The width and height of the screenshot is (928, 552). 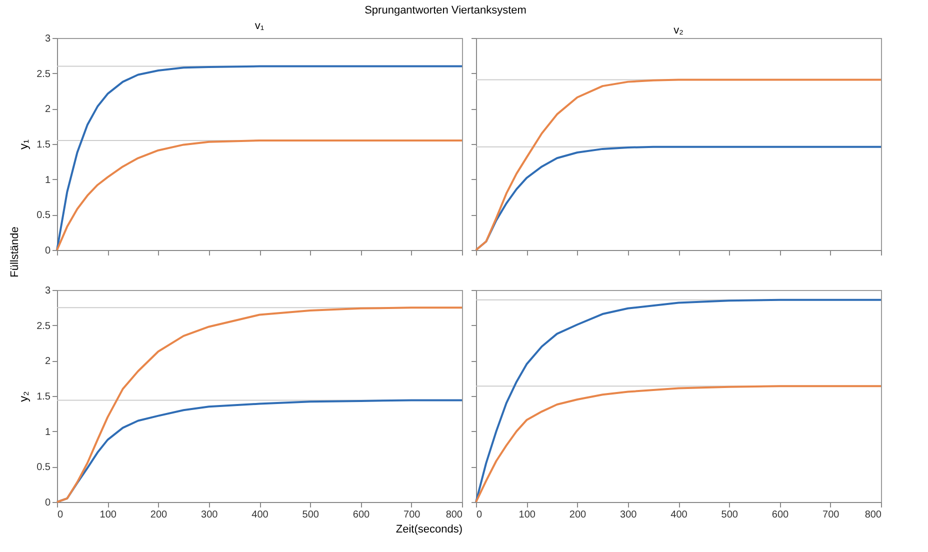 What do you see at coordinates (15, 252) in the screenshot?
I see `text: Füllstände` at bounding box center [15, 252].